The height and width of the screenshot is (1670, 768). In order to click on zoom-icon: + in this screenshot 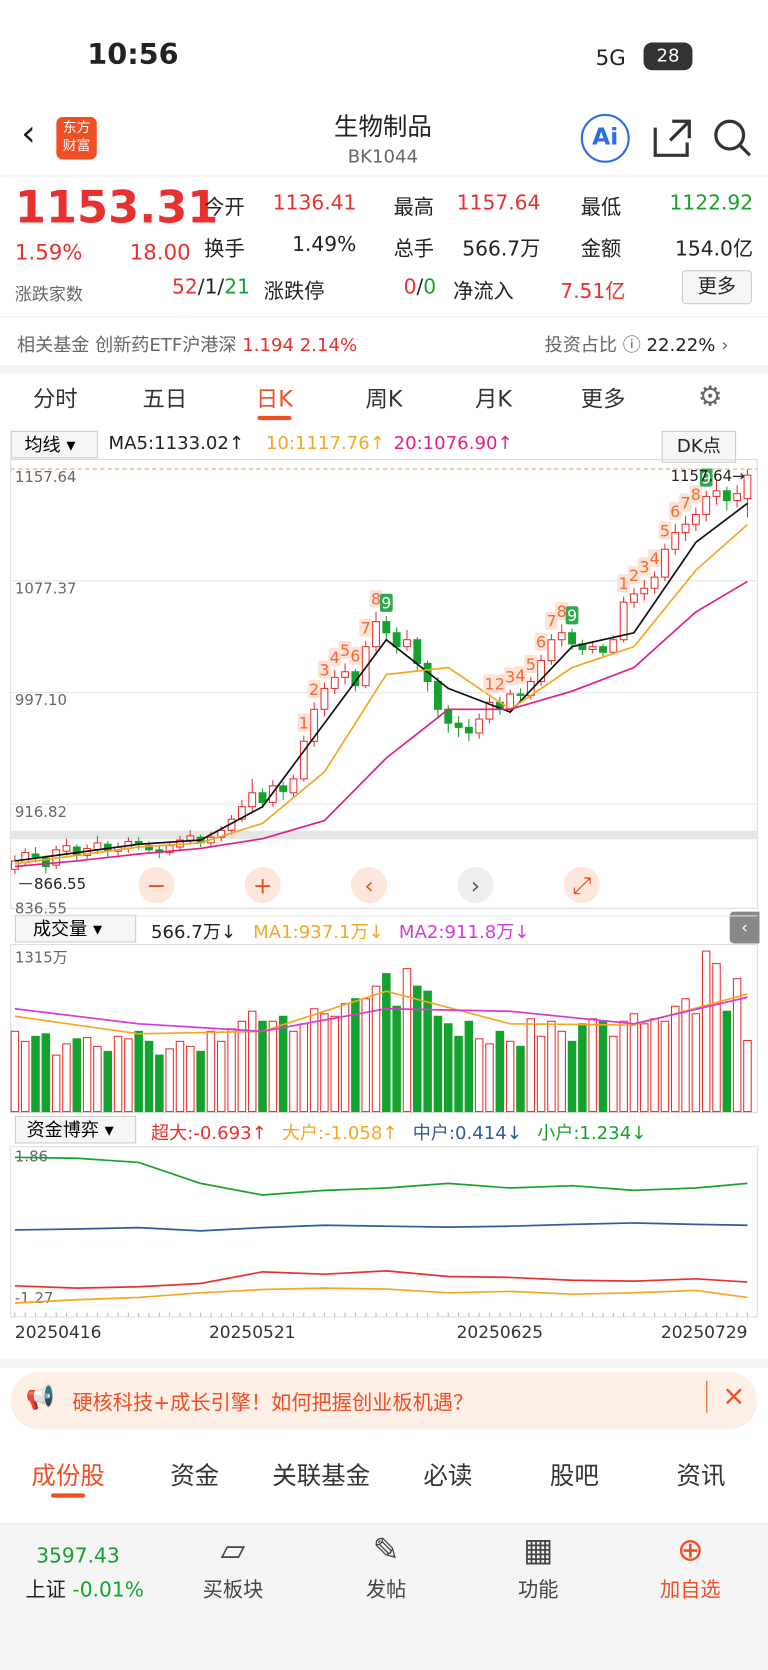, I will do `click(263, 886)`.